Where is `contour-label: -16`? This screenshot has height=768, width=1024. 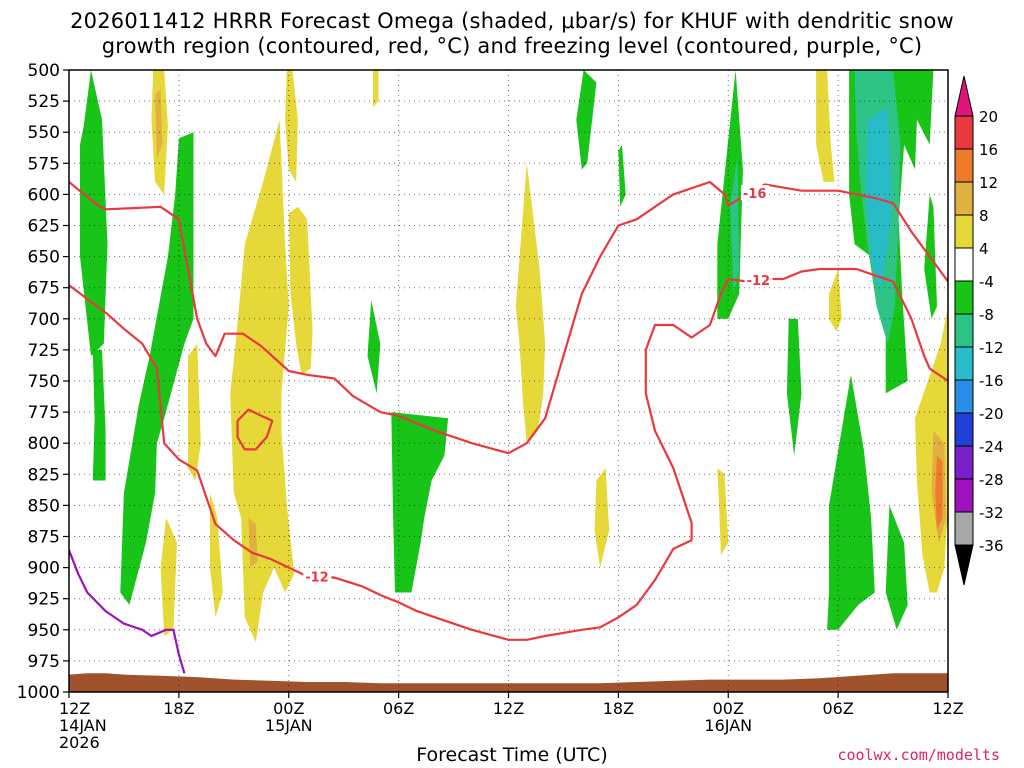
contour-label: -16 is located at coordinates (755, 194).